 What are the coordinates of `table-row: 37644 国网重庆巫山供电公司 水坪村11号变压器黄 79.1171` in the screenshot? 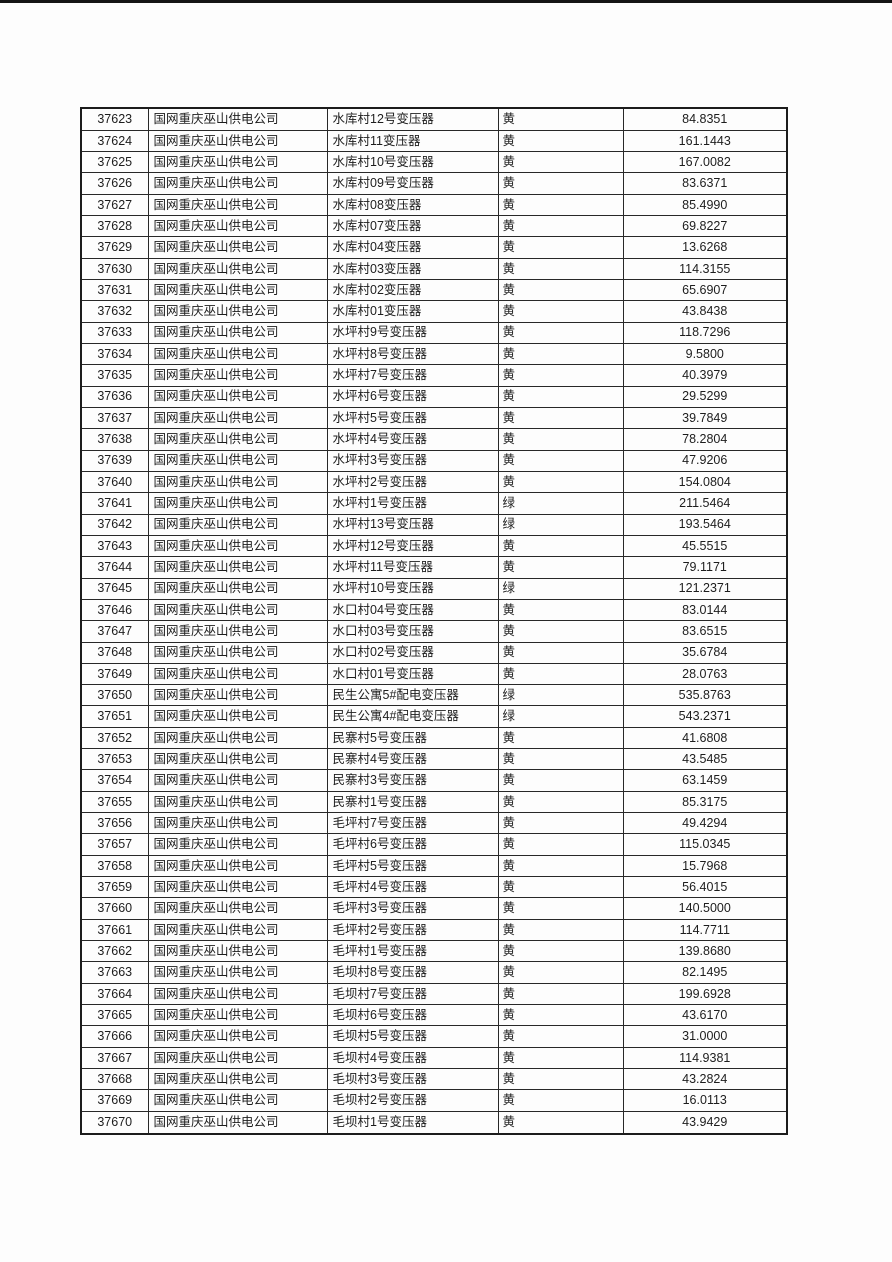 It's located at (434, 567).